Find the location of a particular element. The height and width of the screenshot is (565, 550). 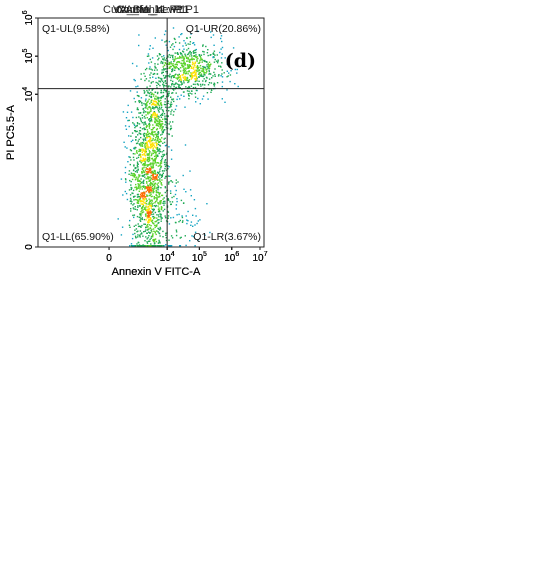

y-tick-label: 10⁵ is located at coordinates (28, 56).